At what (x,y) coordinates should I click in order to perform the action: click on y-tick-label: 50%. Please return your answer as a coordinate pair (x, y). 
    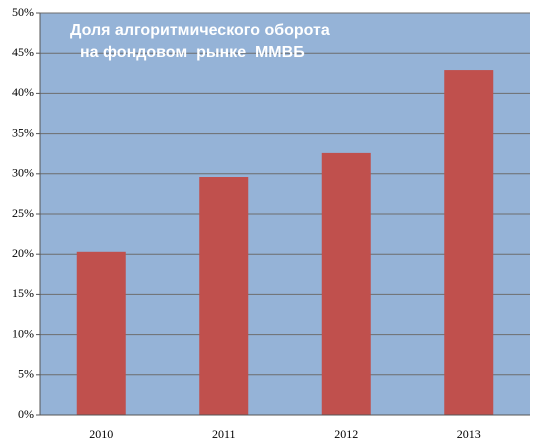
    Looking at the image, I should click on (23, 12).